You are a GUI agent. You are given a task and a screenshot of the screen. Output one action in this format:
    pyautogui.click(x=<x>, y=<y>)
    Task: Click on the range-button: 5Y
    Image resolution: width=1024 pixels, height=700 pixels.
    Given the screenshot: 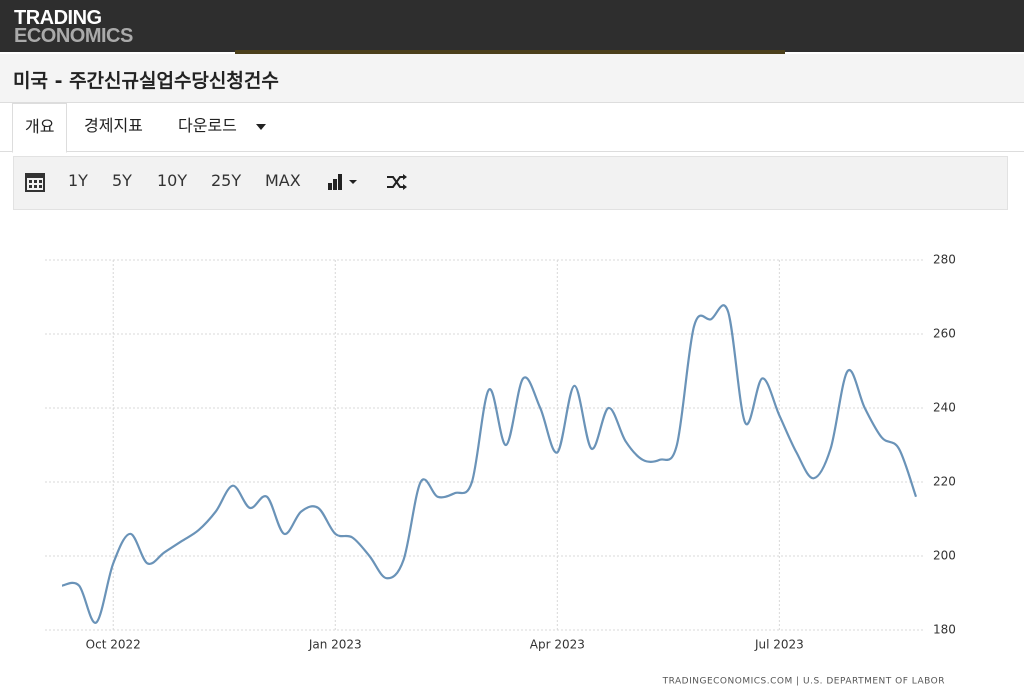 What is the action you would take?
    pyautogui.click(x=122, y=180)
    